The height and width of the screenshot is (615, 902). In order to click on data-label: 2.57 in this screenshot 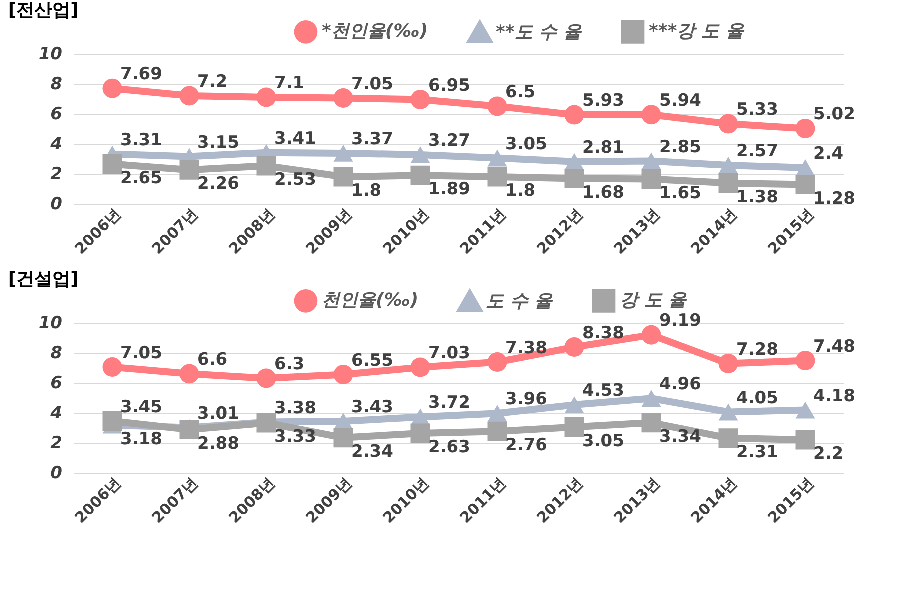, I will do `click(757, 151)`.